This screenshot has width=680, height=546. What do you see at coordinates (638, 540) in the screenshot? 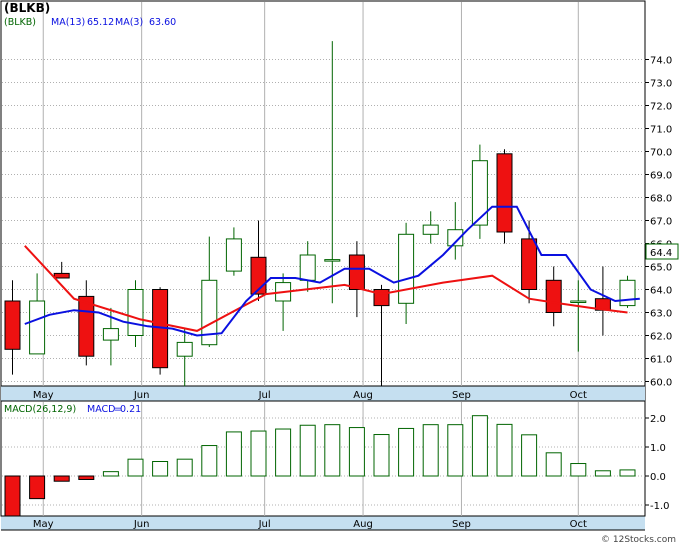
I see `site-credit: © 12Stocks.com` at bounding box center [638, 540].